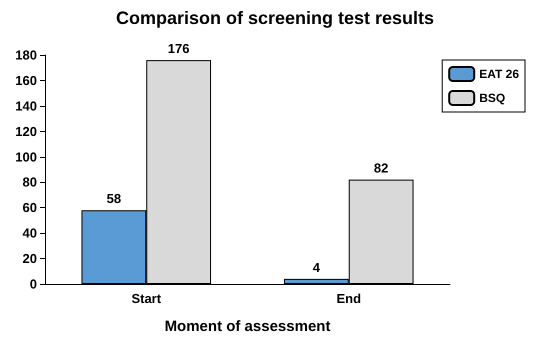 The image size is (550, 344). I want to click on data-label: 4, so click(316, 267).